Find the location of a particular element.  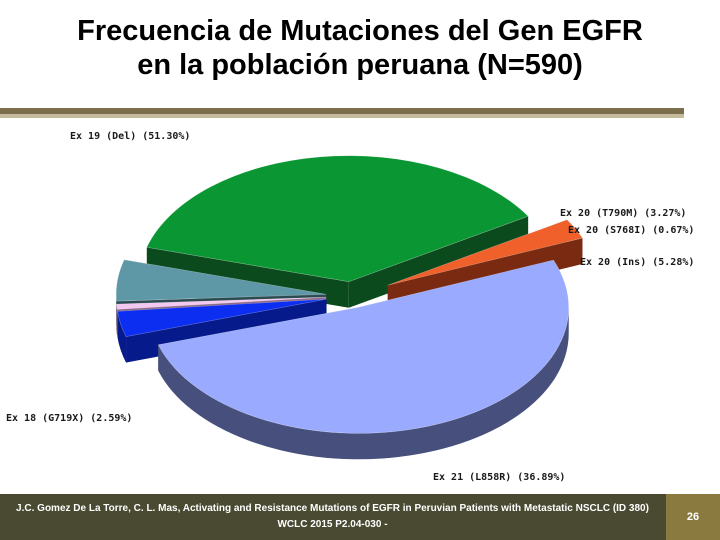

slice-label-ex-19-del: Ex 19 (Del) (51.30%) is located at coordinates (130, 136).